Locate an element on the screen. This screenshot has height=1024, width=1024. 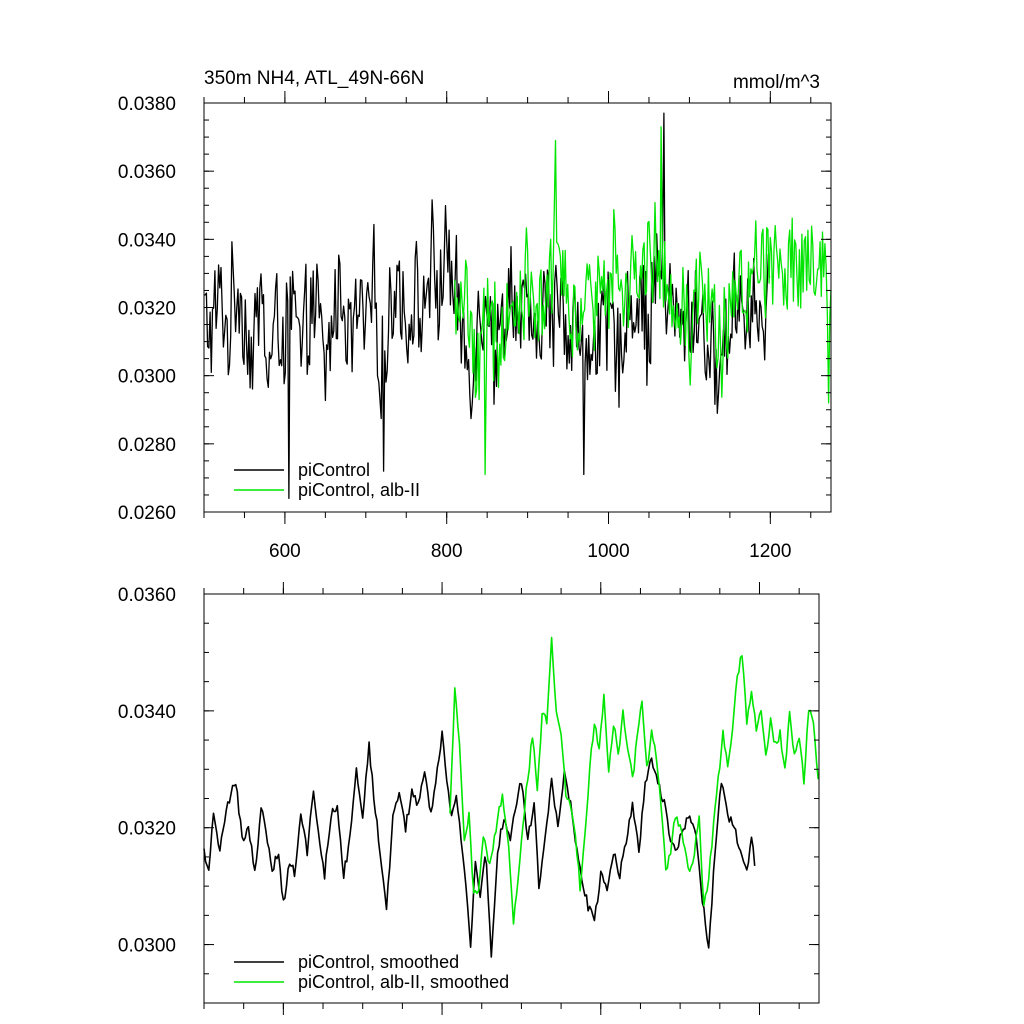
series-line-alb-ii-smoothed is located at coordinates (634, 780).